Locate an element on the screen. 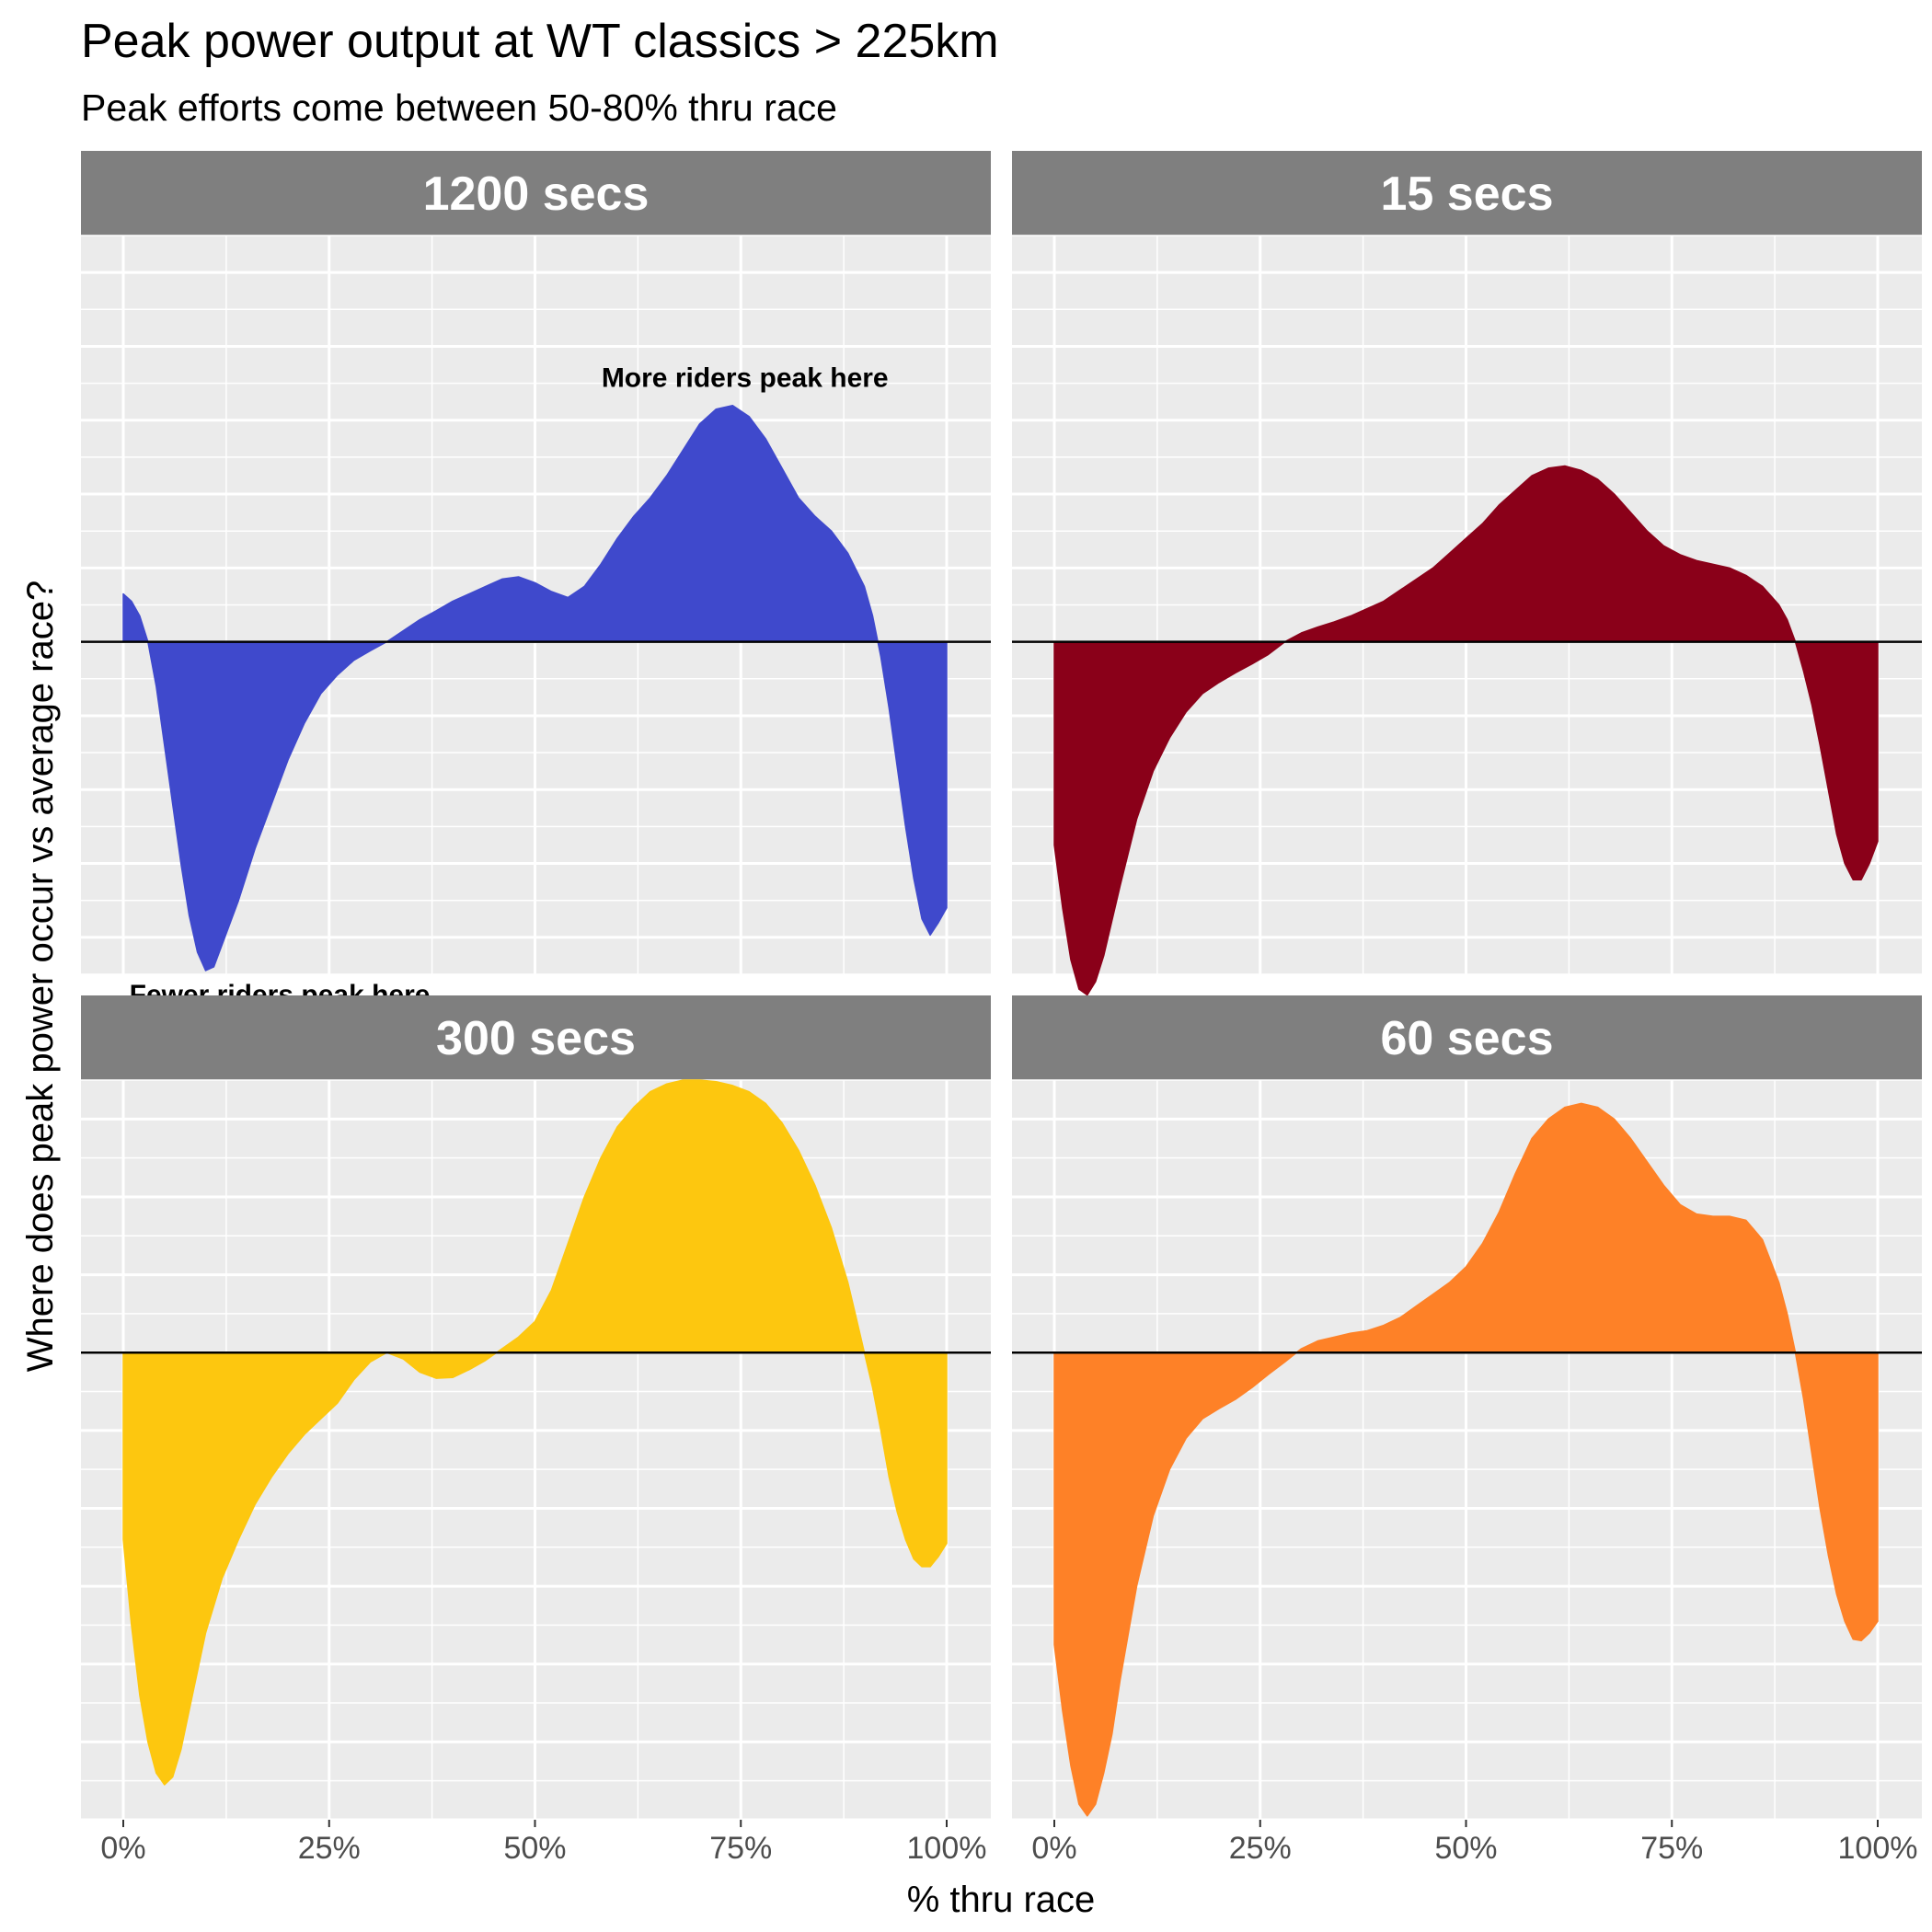  x-axis-title: % thru race is located at coordinates (1001, 1900).